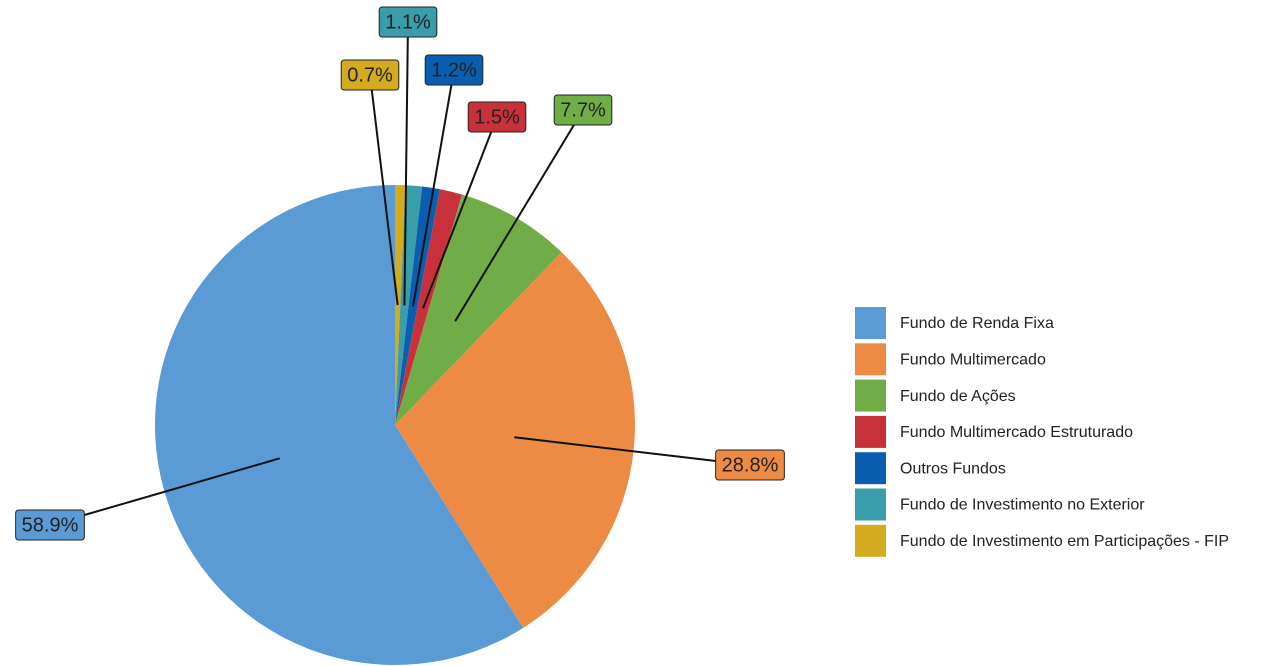  What do you see at coordinates (958, 396) in the screenshot?
I see `legend-label: Fundo de Ações` at bounding box center [958, 396].